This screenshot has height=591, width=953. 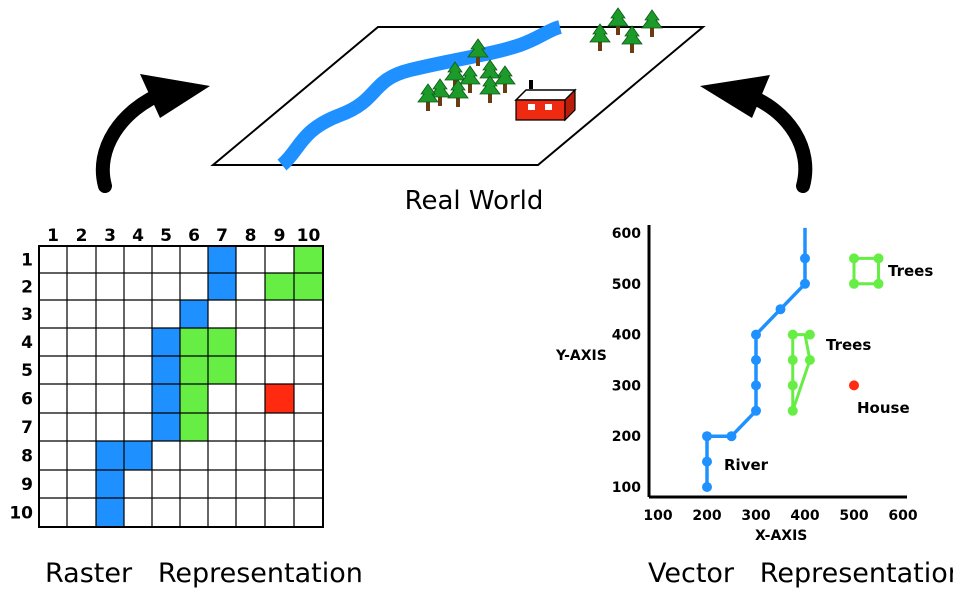 What do you see at coordinates (53, 236) in the screenshot?
I see `raster-col-label: 1` at bounding box center [53, 236].